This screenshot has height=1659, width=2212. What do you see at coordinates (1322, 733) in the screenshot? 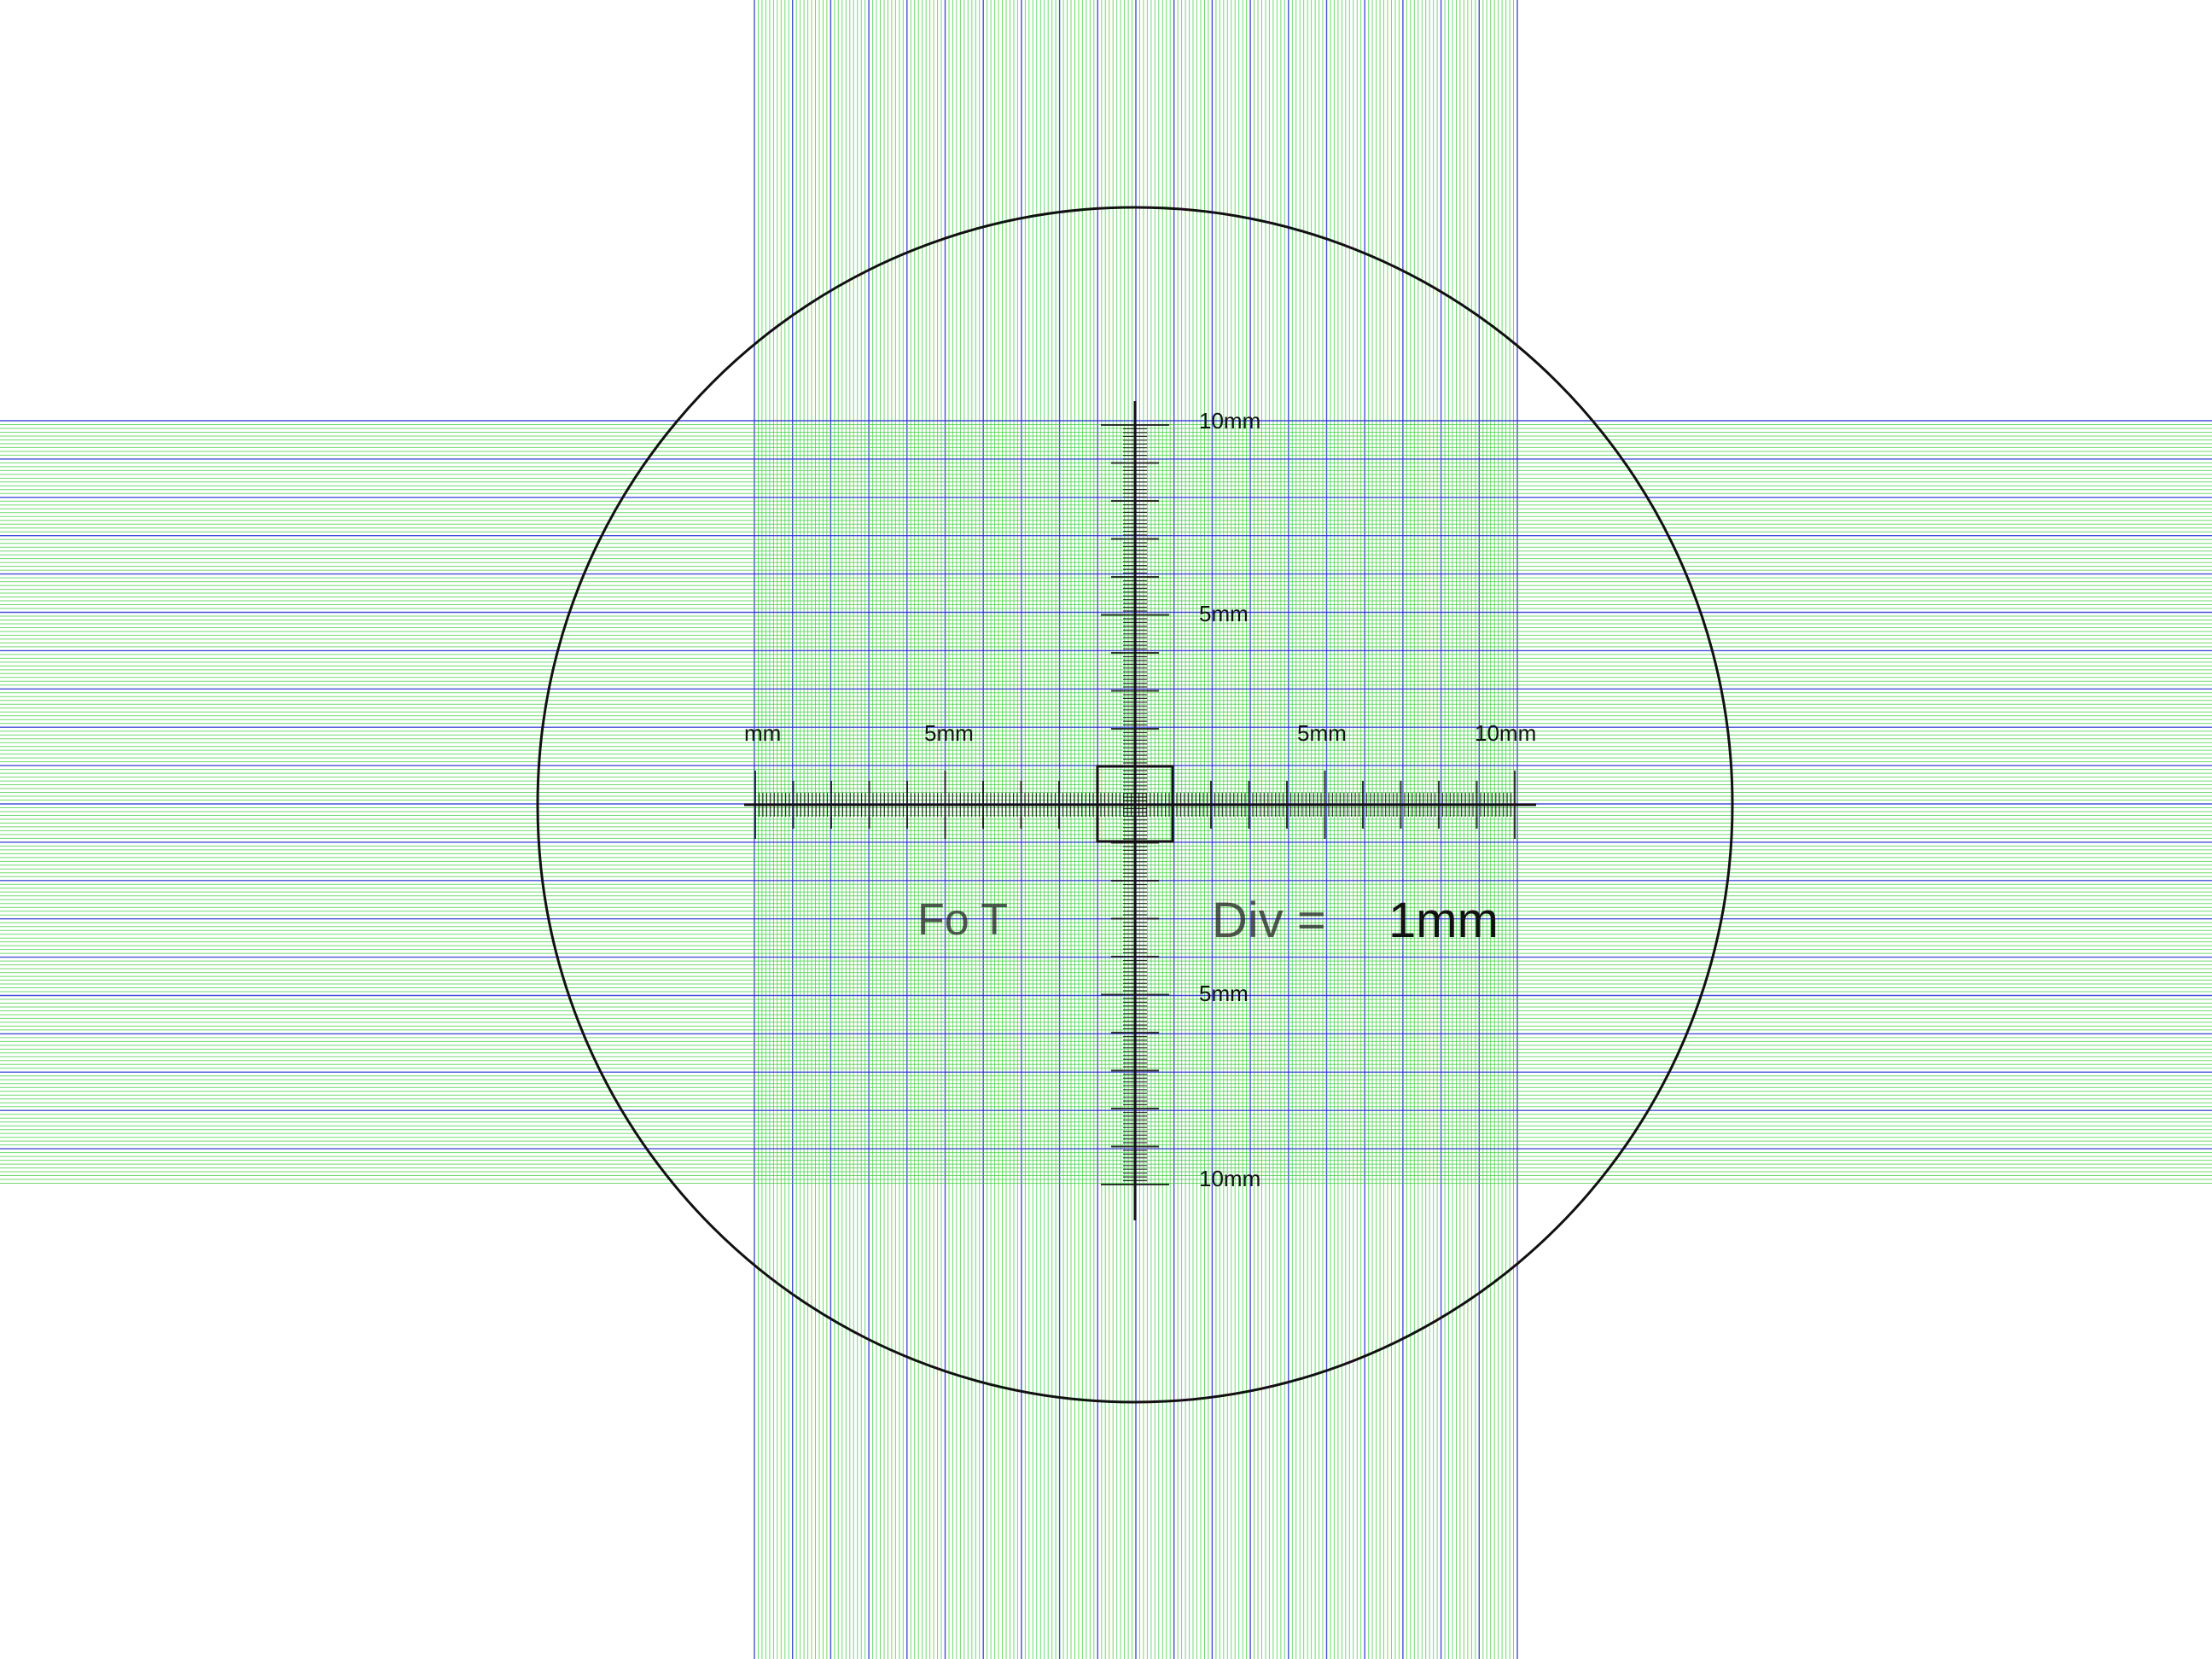
I see `x-label-right-5: 5mm` at bounding box center [1322, 733].